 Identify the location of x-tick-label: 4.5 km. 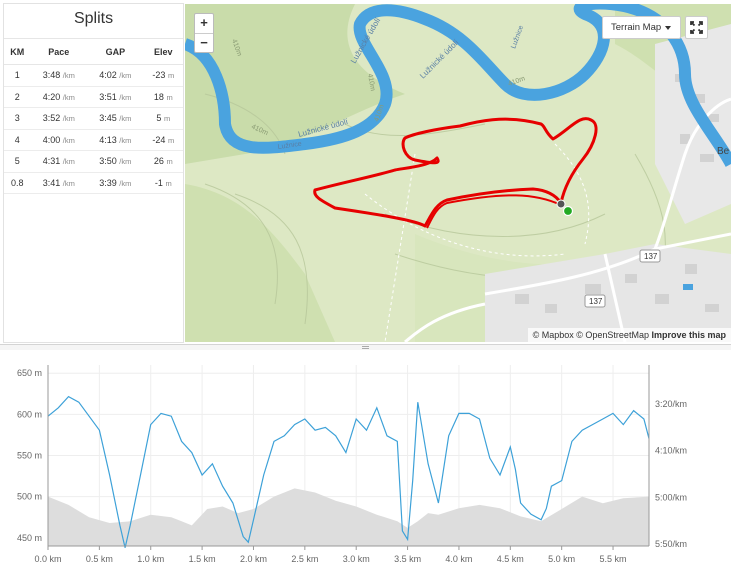
(510, 559).